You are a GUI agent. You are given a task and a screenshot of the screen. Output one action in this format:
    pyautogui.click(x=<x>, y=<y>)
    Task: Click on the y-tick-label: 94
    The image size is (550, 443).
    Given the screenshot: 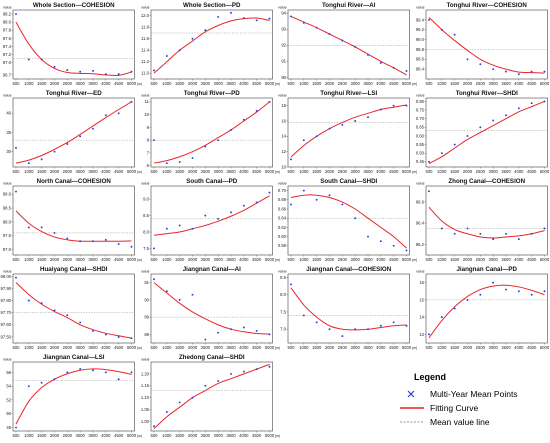 What is the action you would take?
    pyautogui.click(x=283, y=13)
    